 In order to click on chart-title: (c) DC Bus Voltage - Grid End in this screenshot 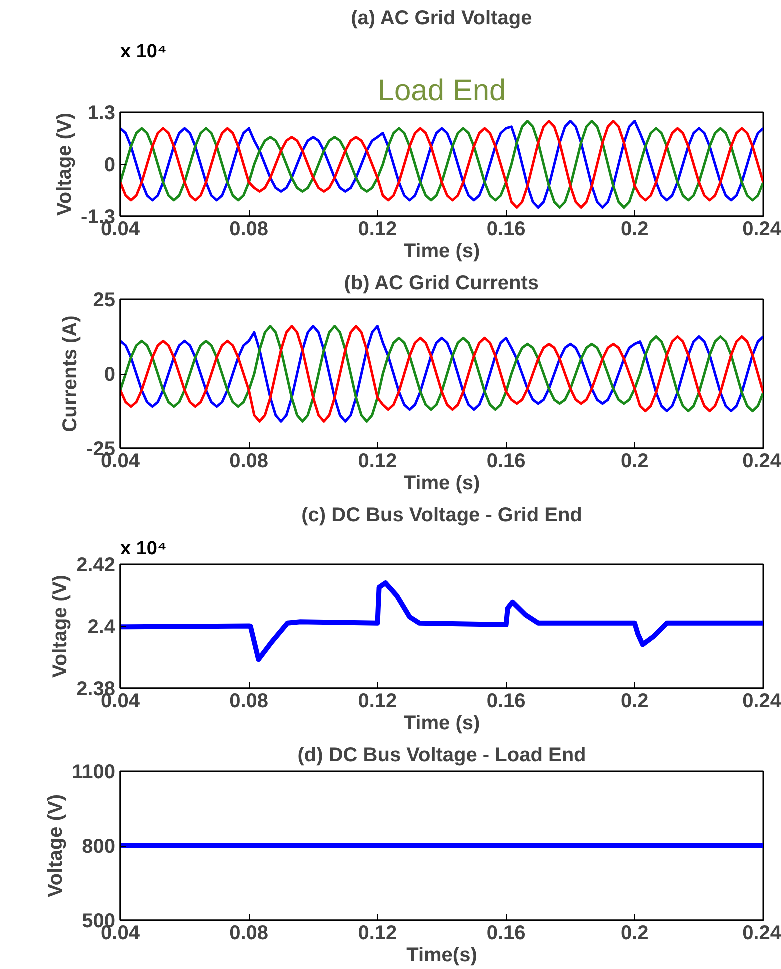, I will do `click(442, 515)`.